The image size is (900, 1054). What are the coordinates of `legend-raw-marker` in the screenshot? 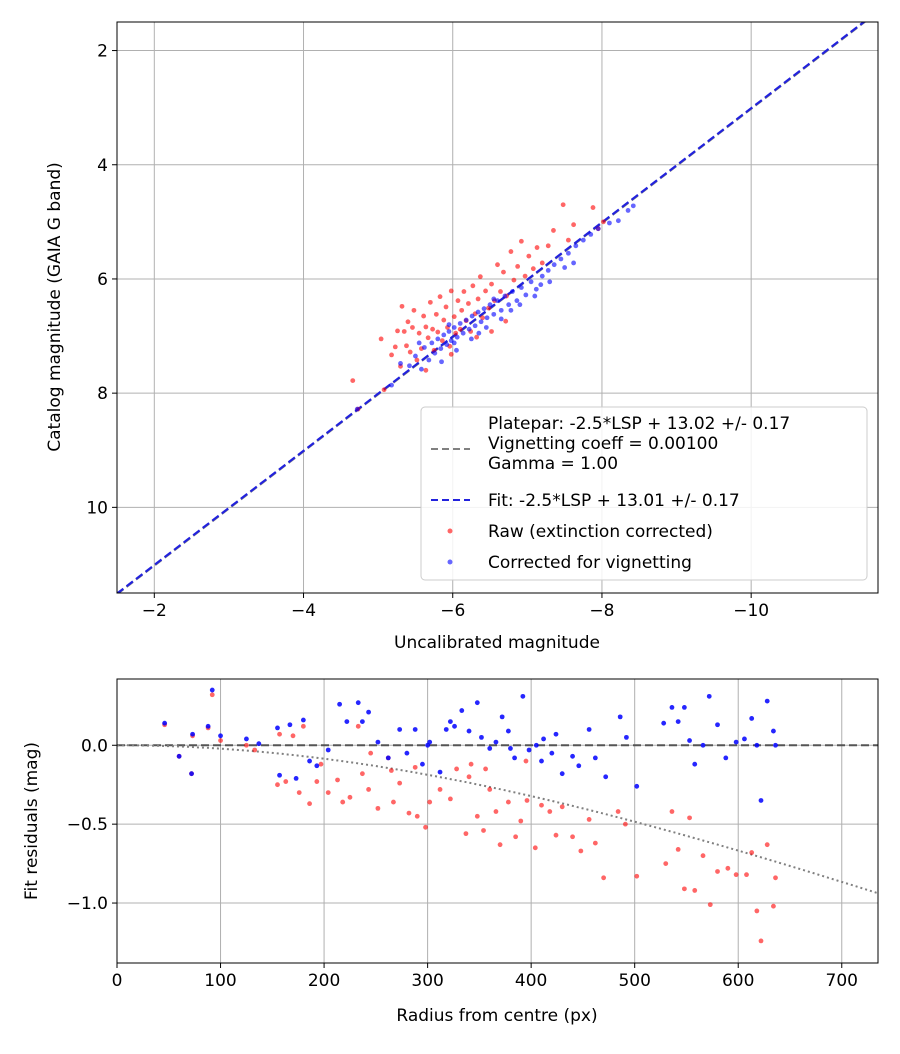 It's located at (450, 531).